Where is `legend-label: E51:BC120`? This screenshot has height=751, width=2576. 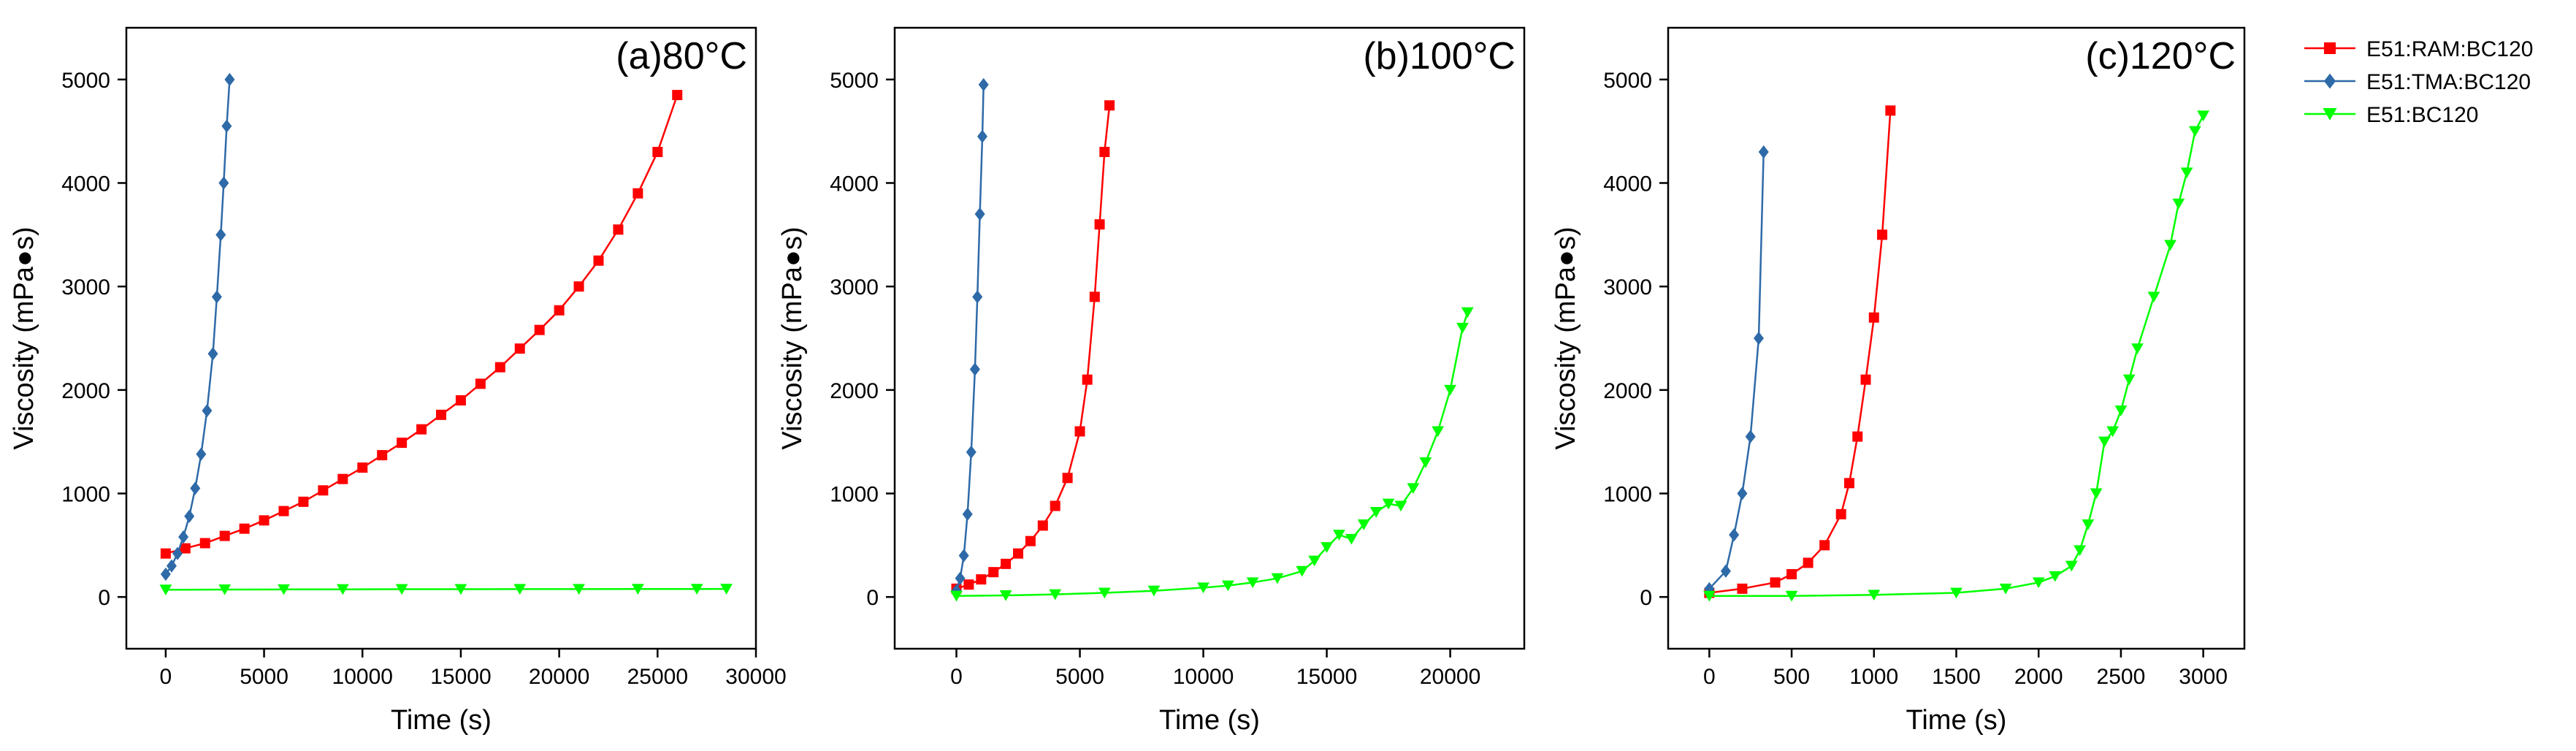
legend-label: E51:BC120 is located at coordinates (2422, 115).